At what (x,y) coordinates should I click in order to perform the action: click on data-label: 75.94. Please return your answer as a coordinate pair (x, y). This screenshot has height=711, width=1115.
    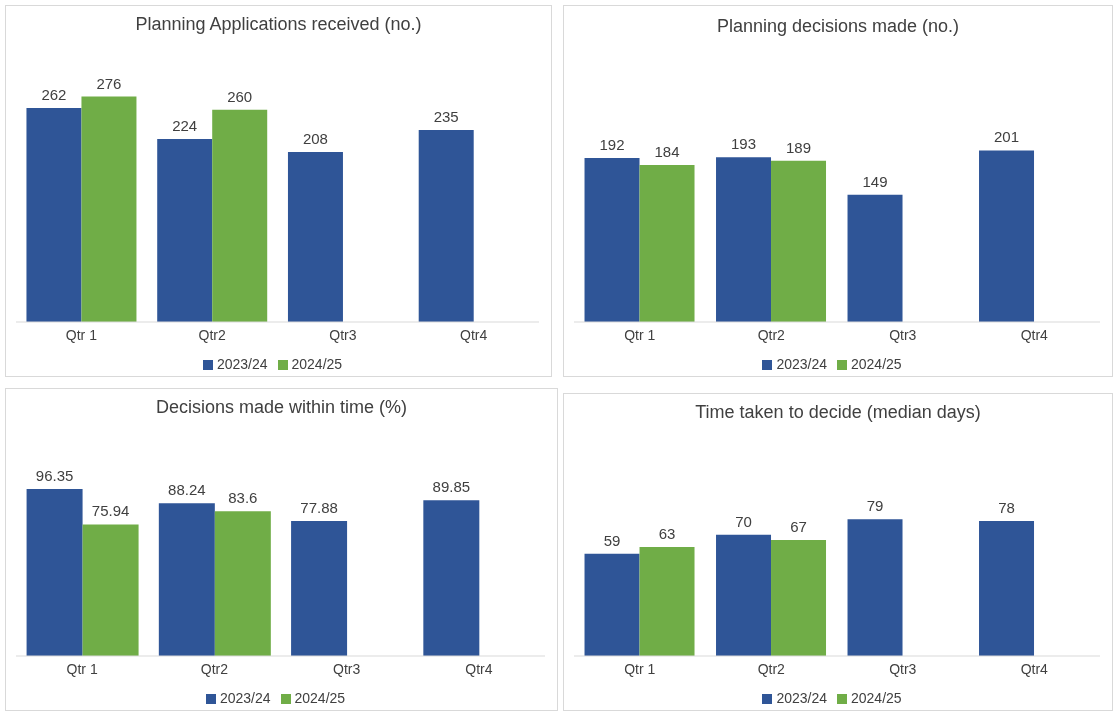
    Looking at the image, I should click on (110, 511).